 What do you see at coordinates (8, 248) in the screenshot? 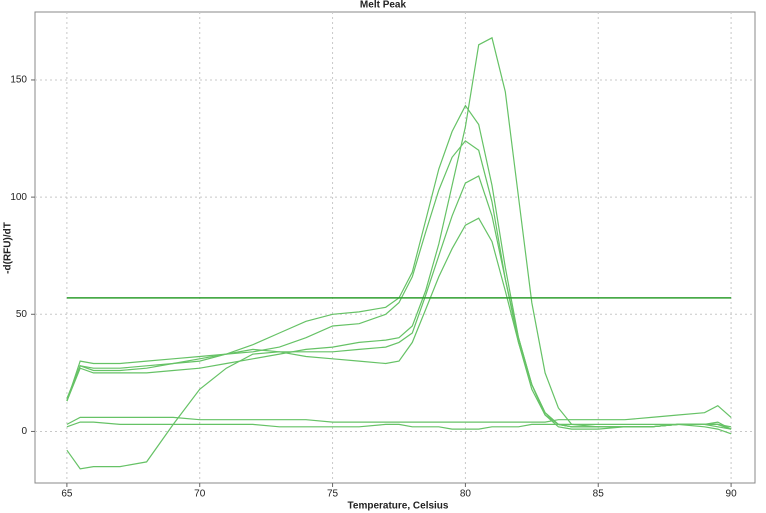
I see `y-axis-label: -d(RFU)/dT` at bounding box center [8, 248].